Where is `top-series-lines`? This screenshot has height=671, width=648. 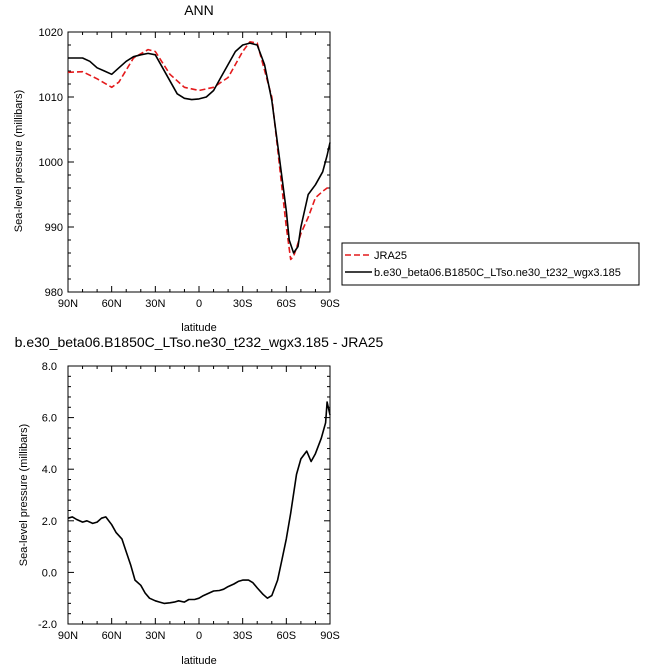 top-series-lines is located at coordinates (199, 151).